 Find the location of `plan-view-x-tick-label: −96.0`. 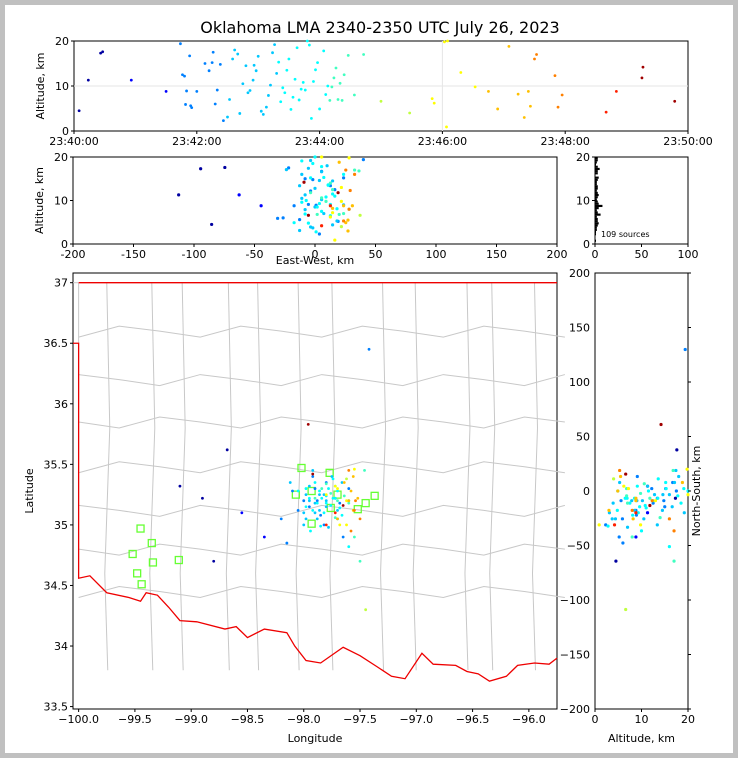

plan-view-x-tick-label: −96.0 is located at coordinates (529, 719).